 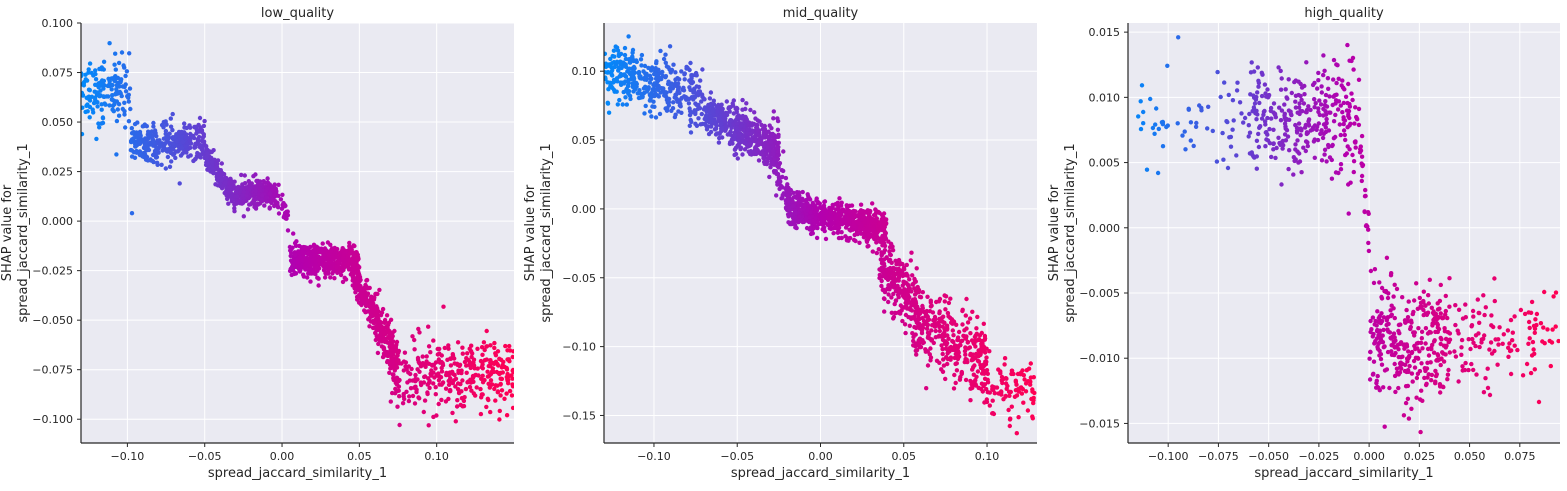 I want to click on y-tick-label: −0.075, so click(x=52, y=370).